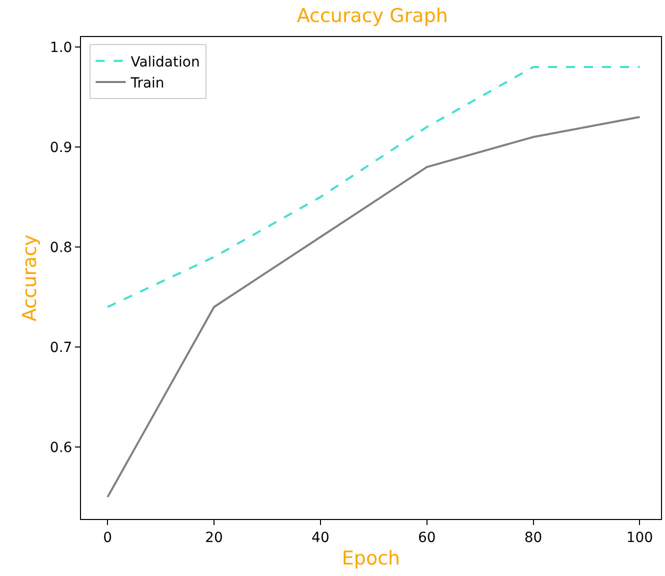  What do you see at coordinates (371, 559) in the screenshot?
I see `x-axis-title: Epoch` at bounding box center [371, 559].